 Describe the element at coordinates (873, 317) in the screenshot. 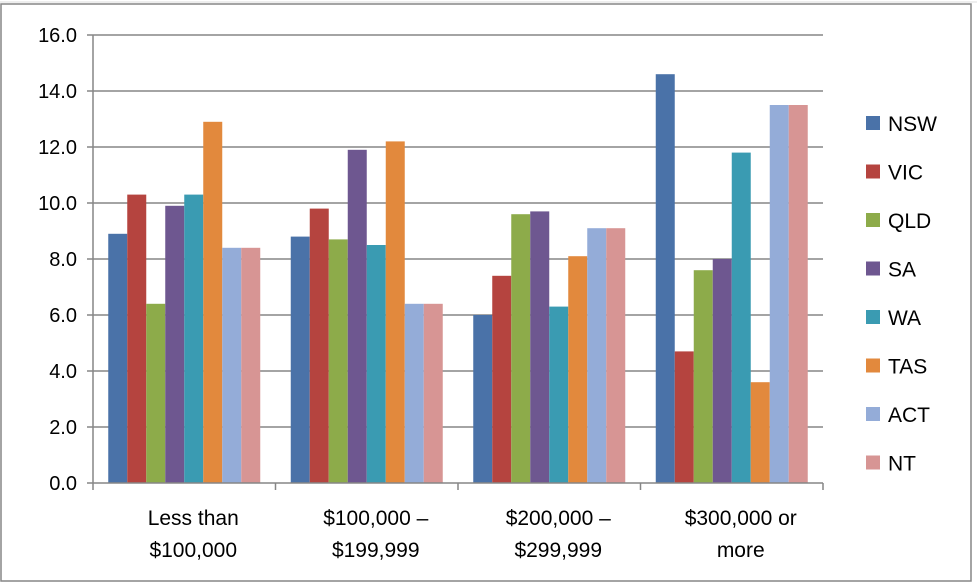

I see `legend-swatch-wa` at that location.